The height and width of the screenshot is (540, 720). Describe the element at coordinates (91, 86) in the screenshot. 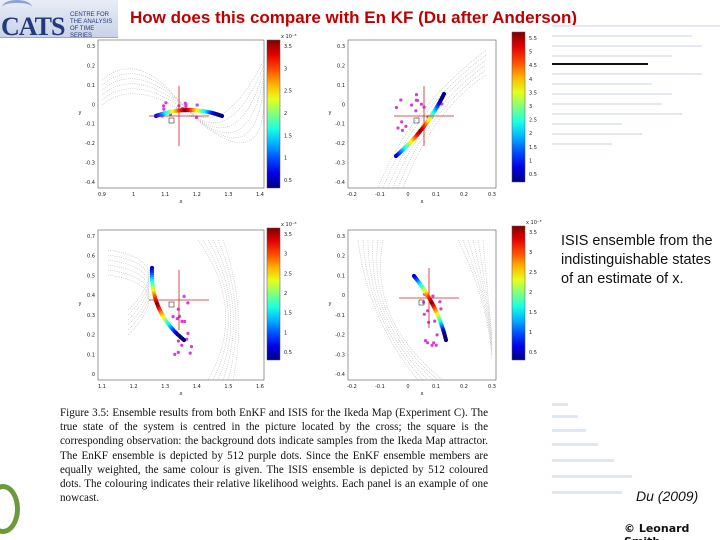

I see `y-tick-label: 0.1` at that location.